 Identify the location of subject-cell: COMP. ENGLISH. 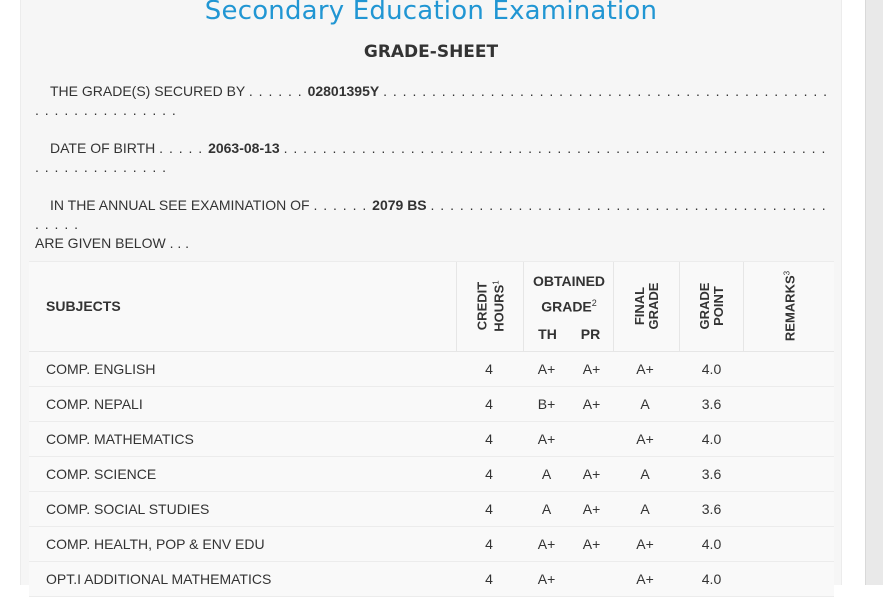
(101, 369).